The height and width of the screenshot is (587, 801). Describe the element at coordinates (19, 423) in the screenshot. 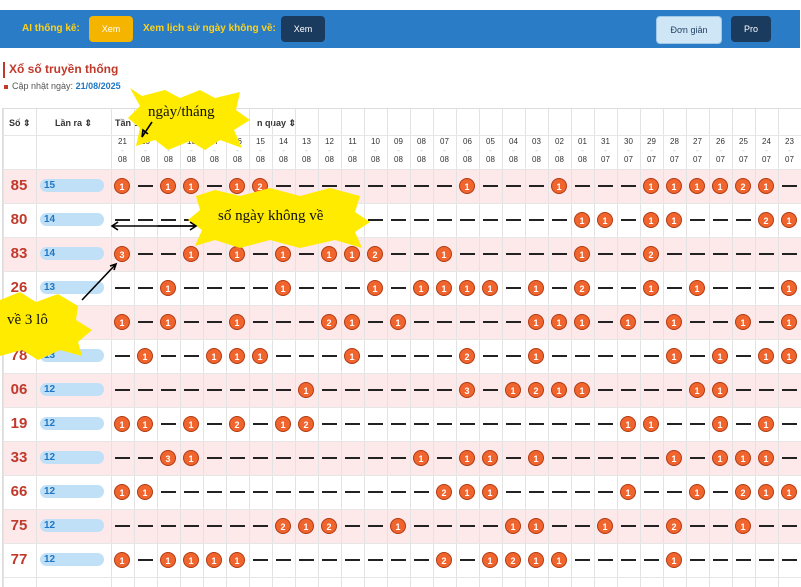

I see `lottery-number: 19` at that location.